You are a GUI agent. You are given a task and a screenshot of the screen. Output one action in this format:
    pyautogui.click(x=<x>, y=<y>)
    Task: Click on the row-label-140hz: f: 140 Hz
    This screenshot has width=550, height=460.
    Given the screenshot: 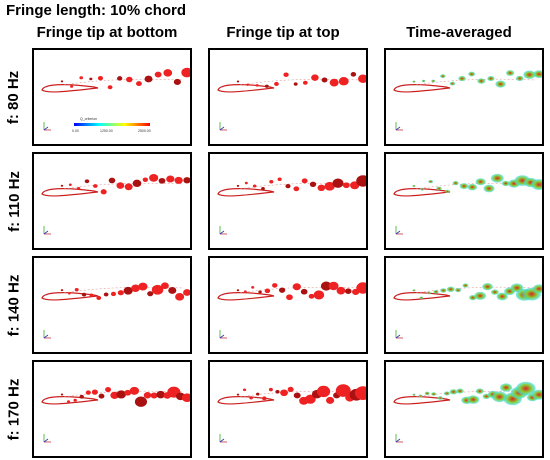 What is the action you would take?
    pyautogui.click(x=14, y=305)
    